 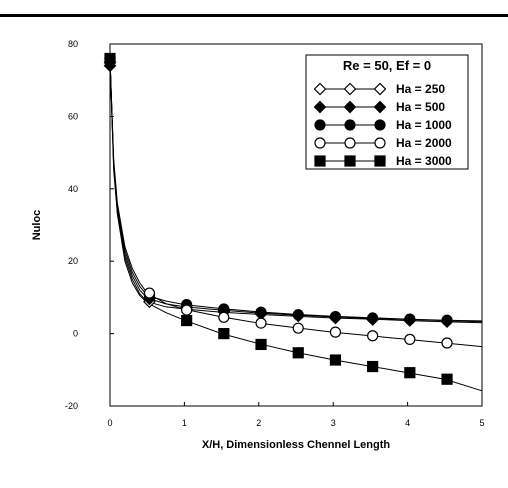 What do you see at coordinates (407, 423) in the screenshot?
I see `x-tick-label: 4` at bounding box center [407, 423].